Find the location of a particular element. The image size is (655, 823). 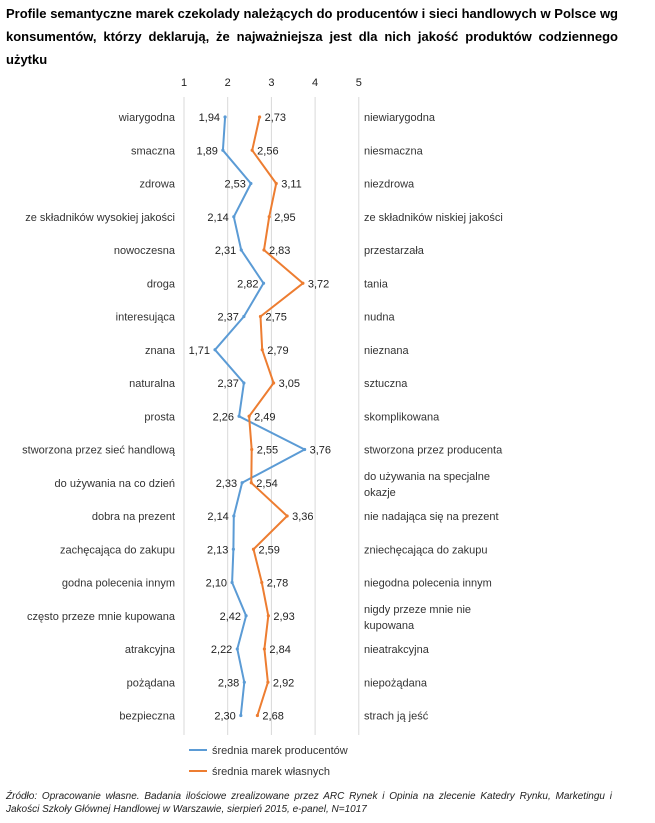

right-label: tania is located at coordinates (376, 284).